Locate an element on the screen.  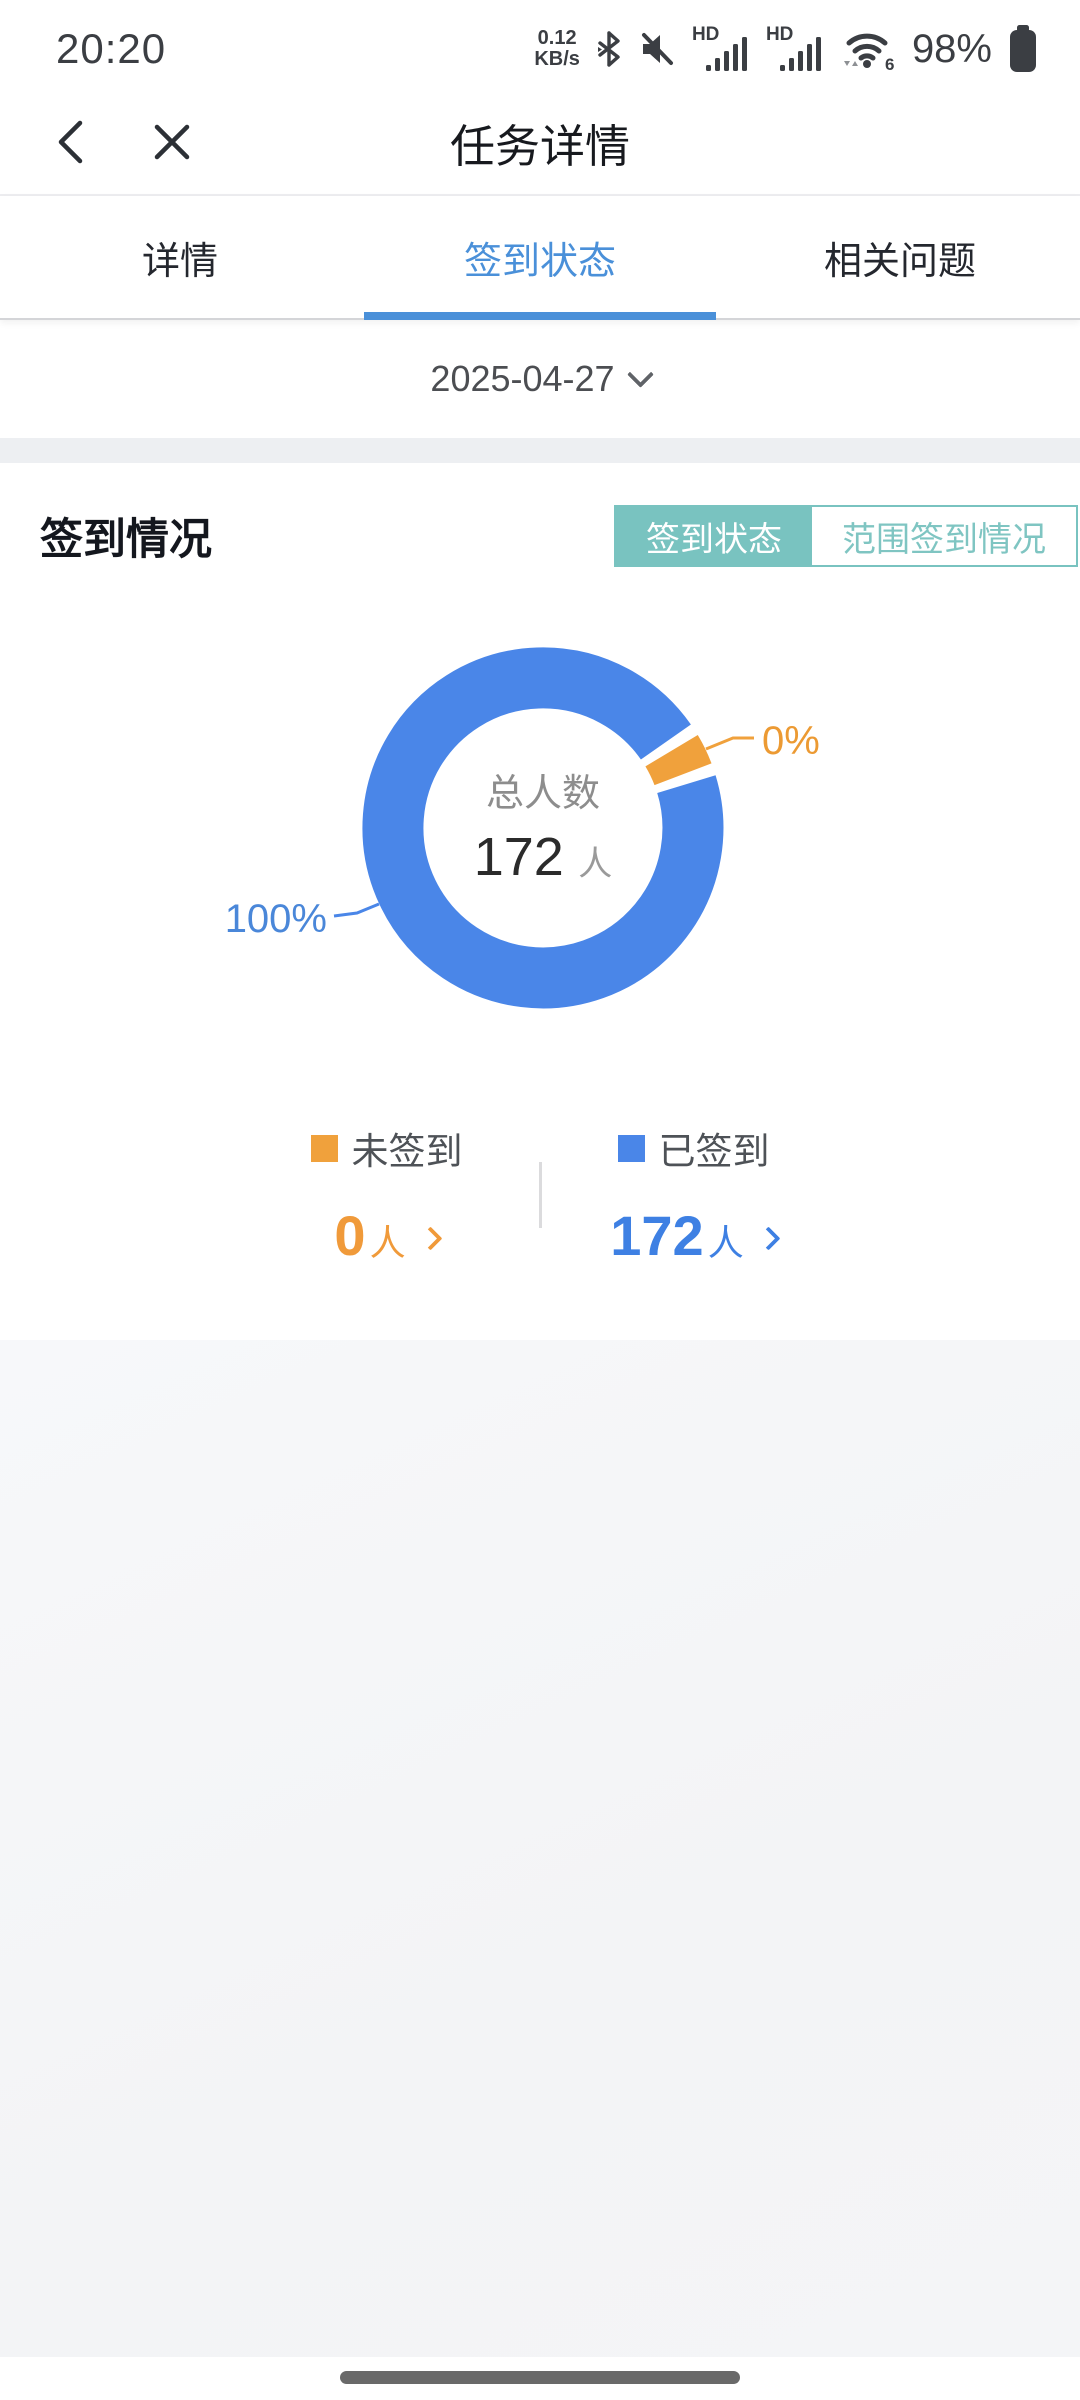
close-button is located at coordinates (172, 142).